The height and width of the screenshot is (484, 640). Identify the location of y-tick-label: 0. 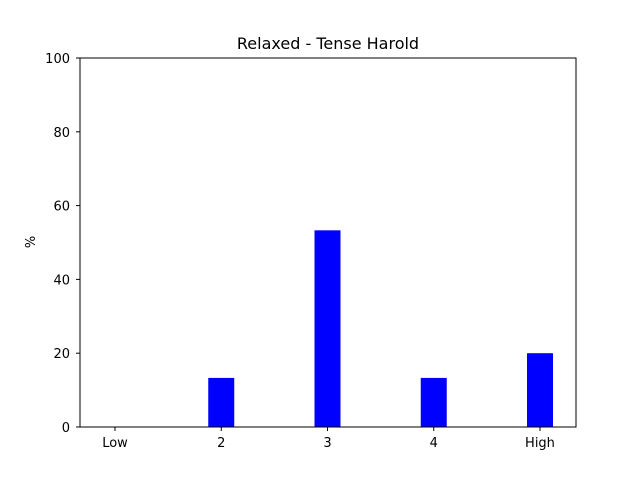
(66, 428).